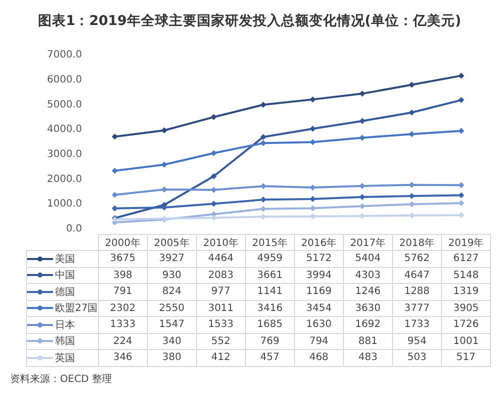  I want to click on data-label: 3454, so click(319, 308).